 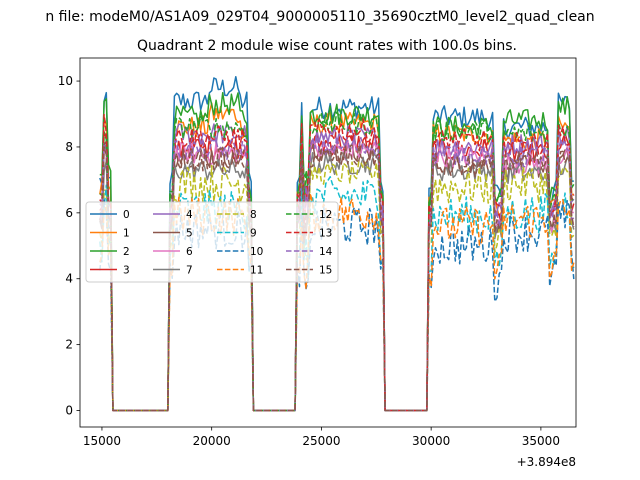 I want to click on legend-label-1: 1, so click(x=126, y=234).